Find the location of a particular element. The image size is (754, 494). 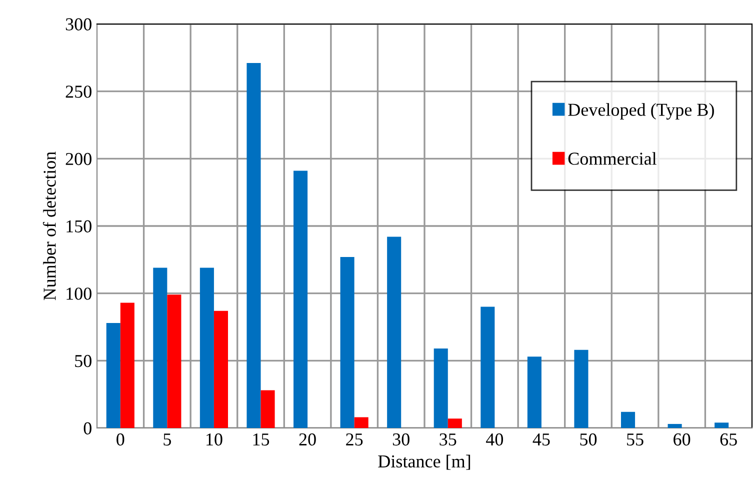

y-tick-label: 50 is located at coordinates (83, 361).